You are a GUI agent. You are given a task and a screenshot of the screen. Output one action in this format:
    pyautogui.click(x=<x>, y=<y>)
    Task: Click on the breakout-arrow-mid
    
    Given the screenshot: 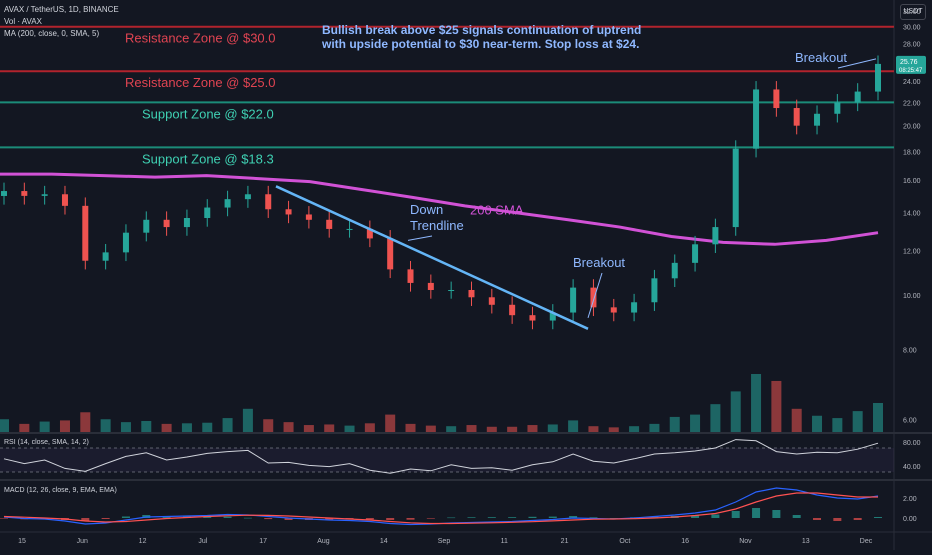 What is the action you would take?
    pyautogui.click(x=595, y=295)
    